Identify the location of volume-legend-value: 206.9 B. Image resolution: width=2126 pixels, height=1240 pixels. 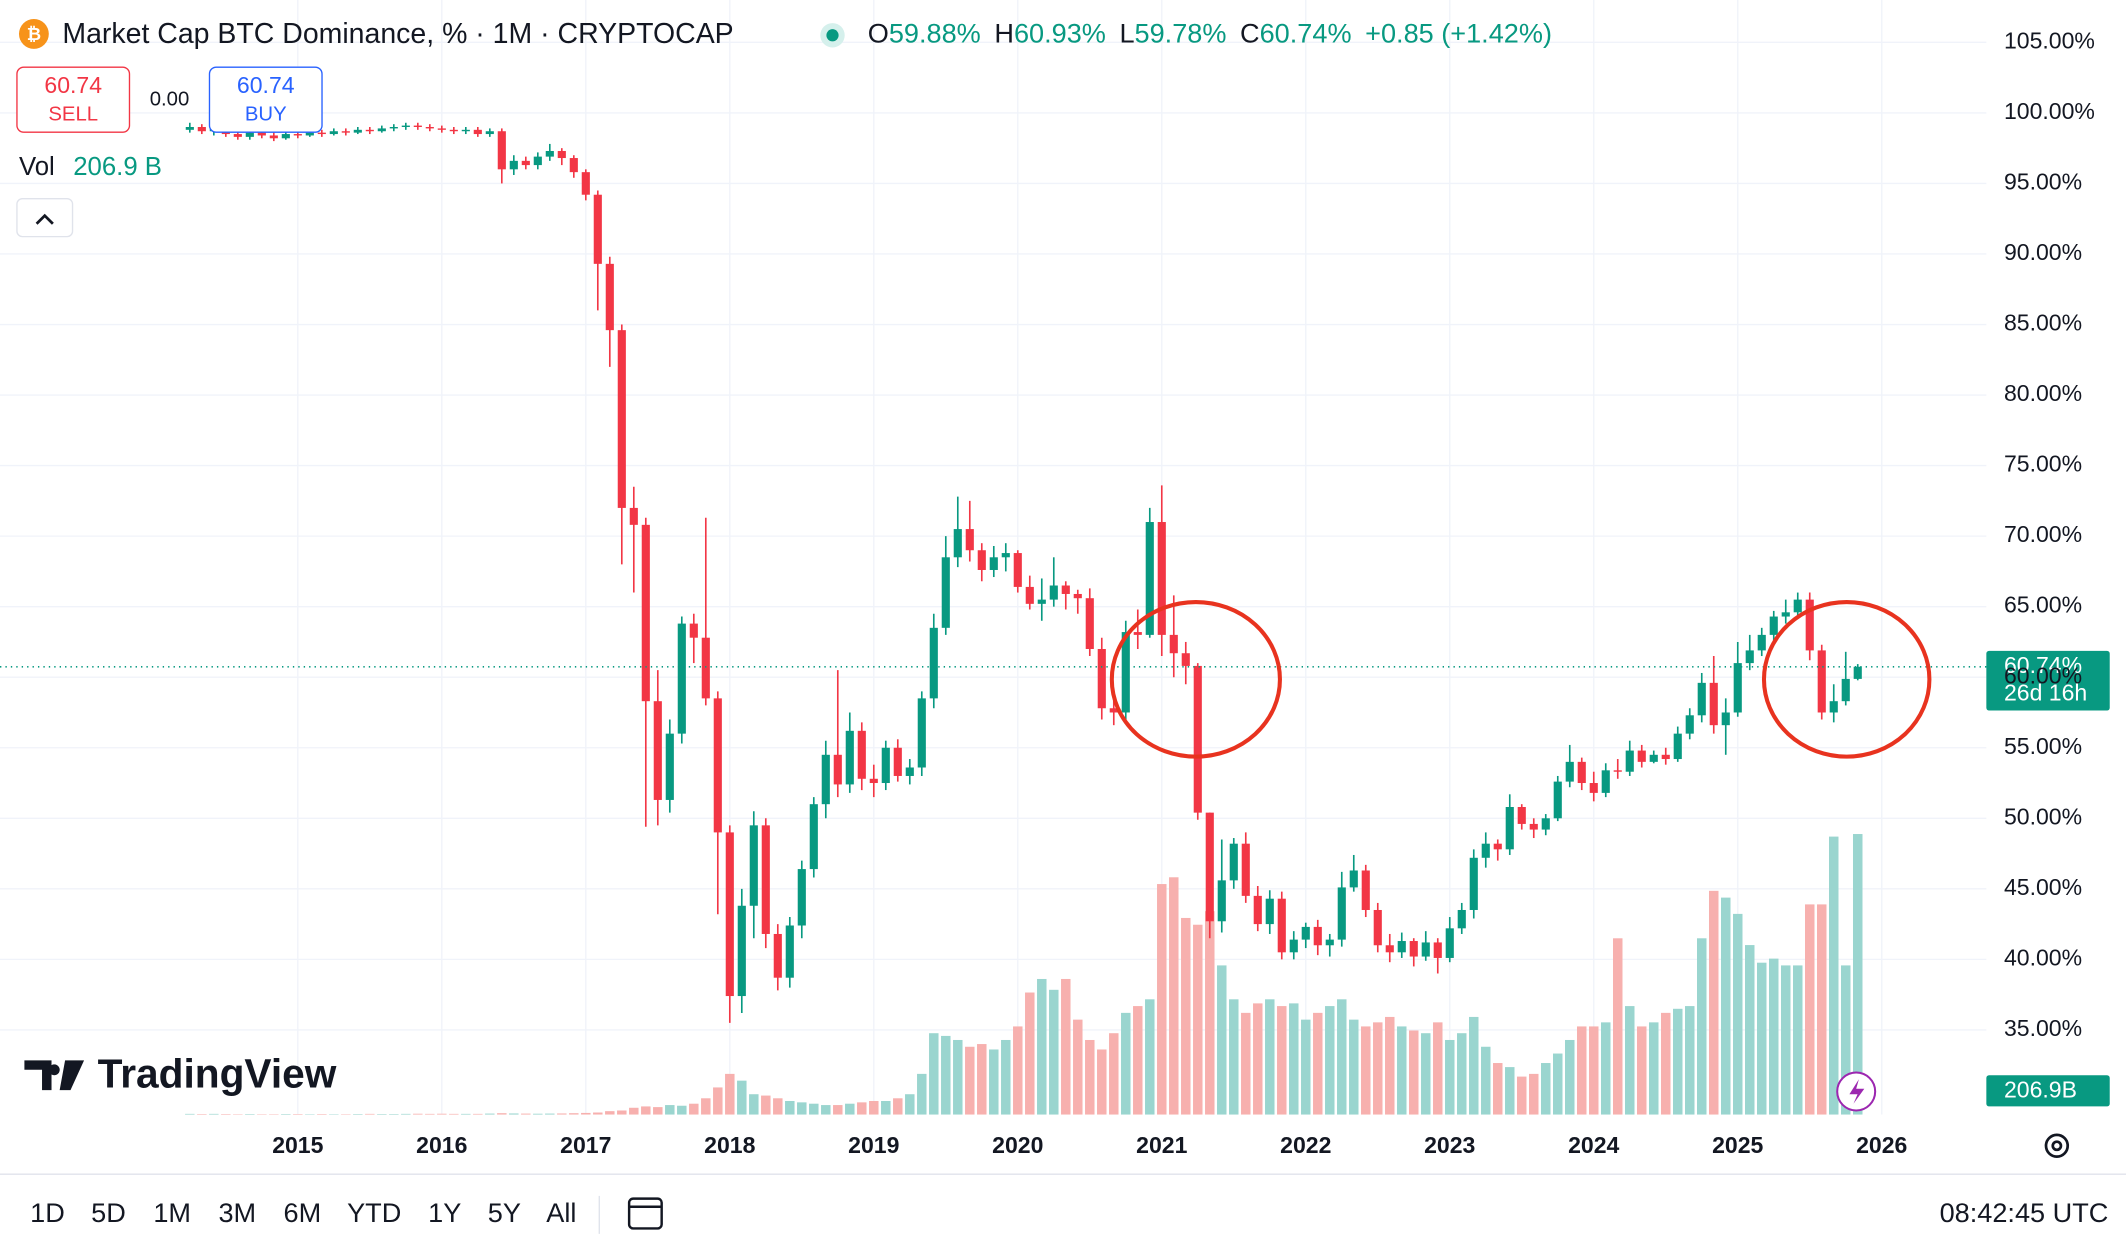
(117, 167).